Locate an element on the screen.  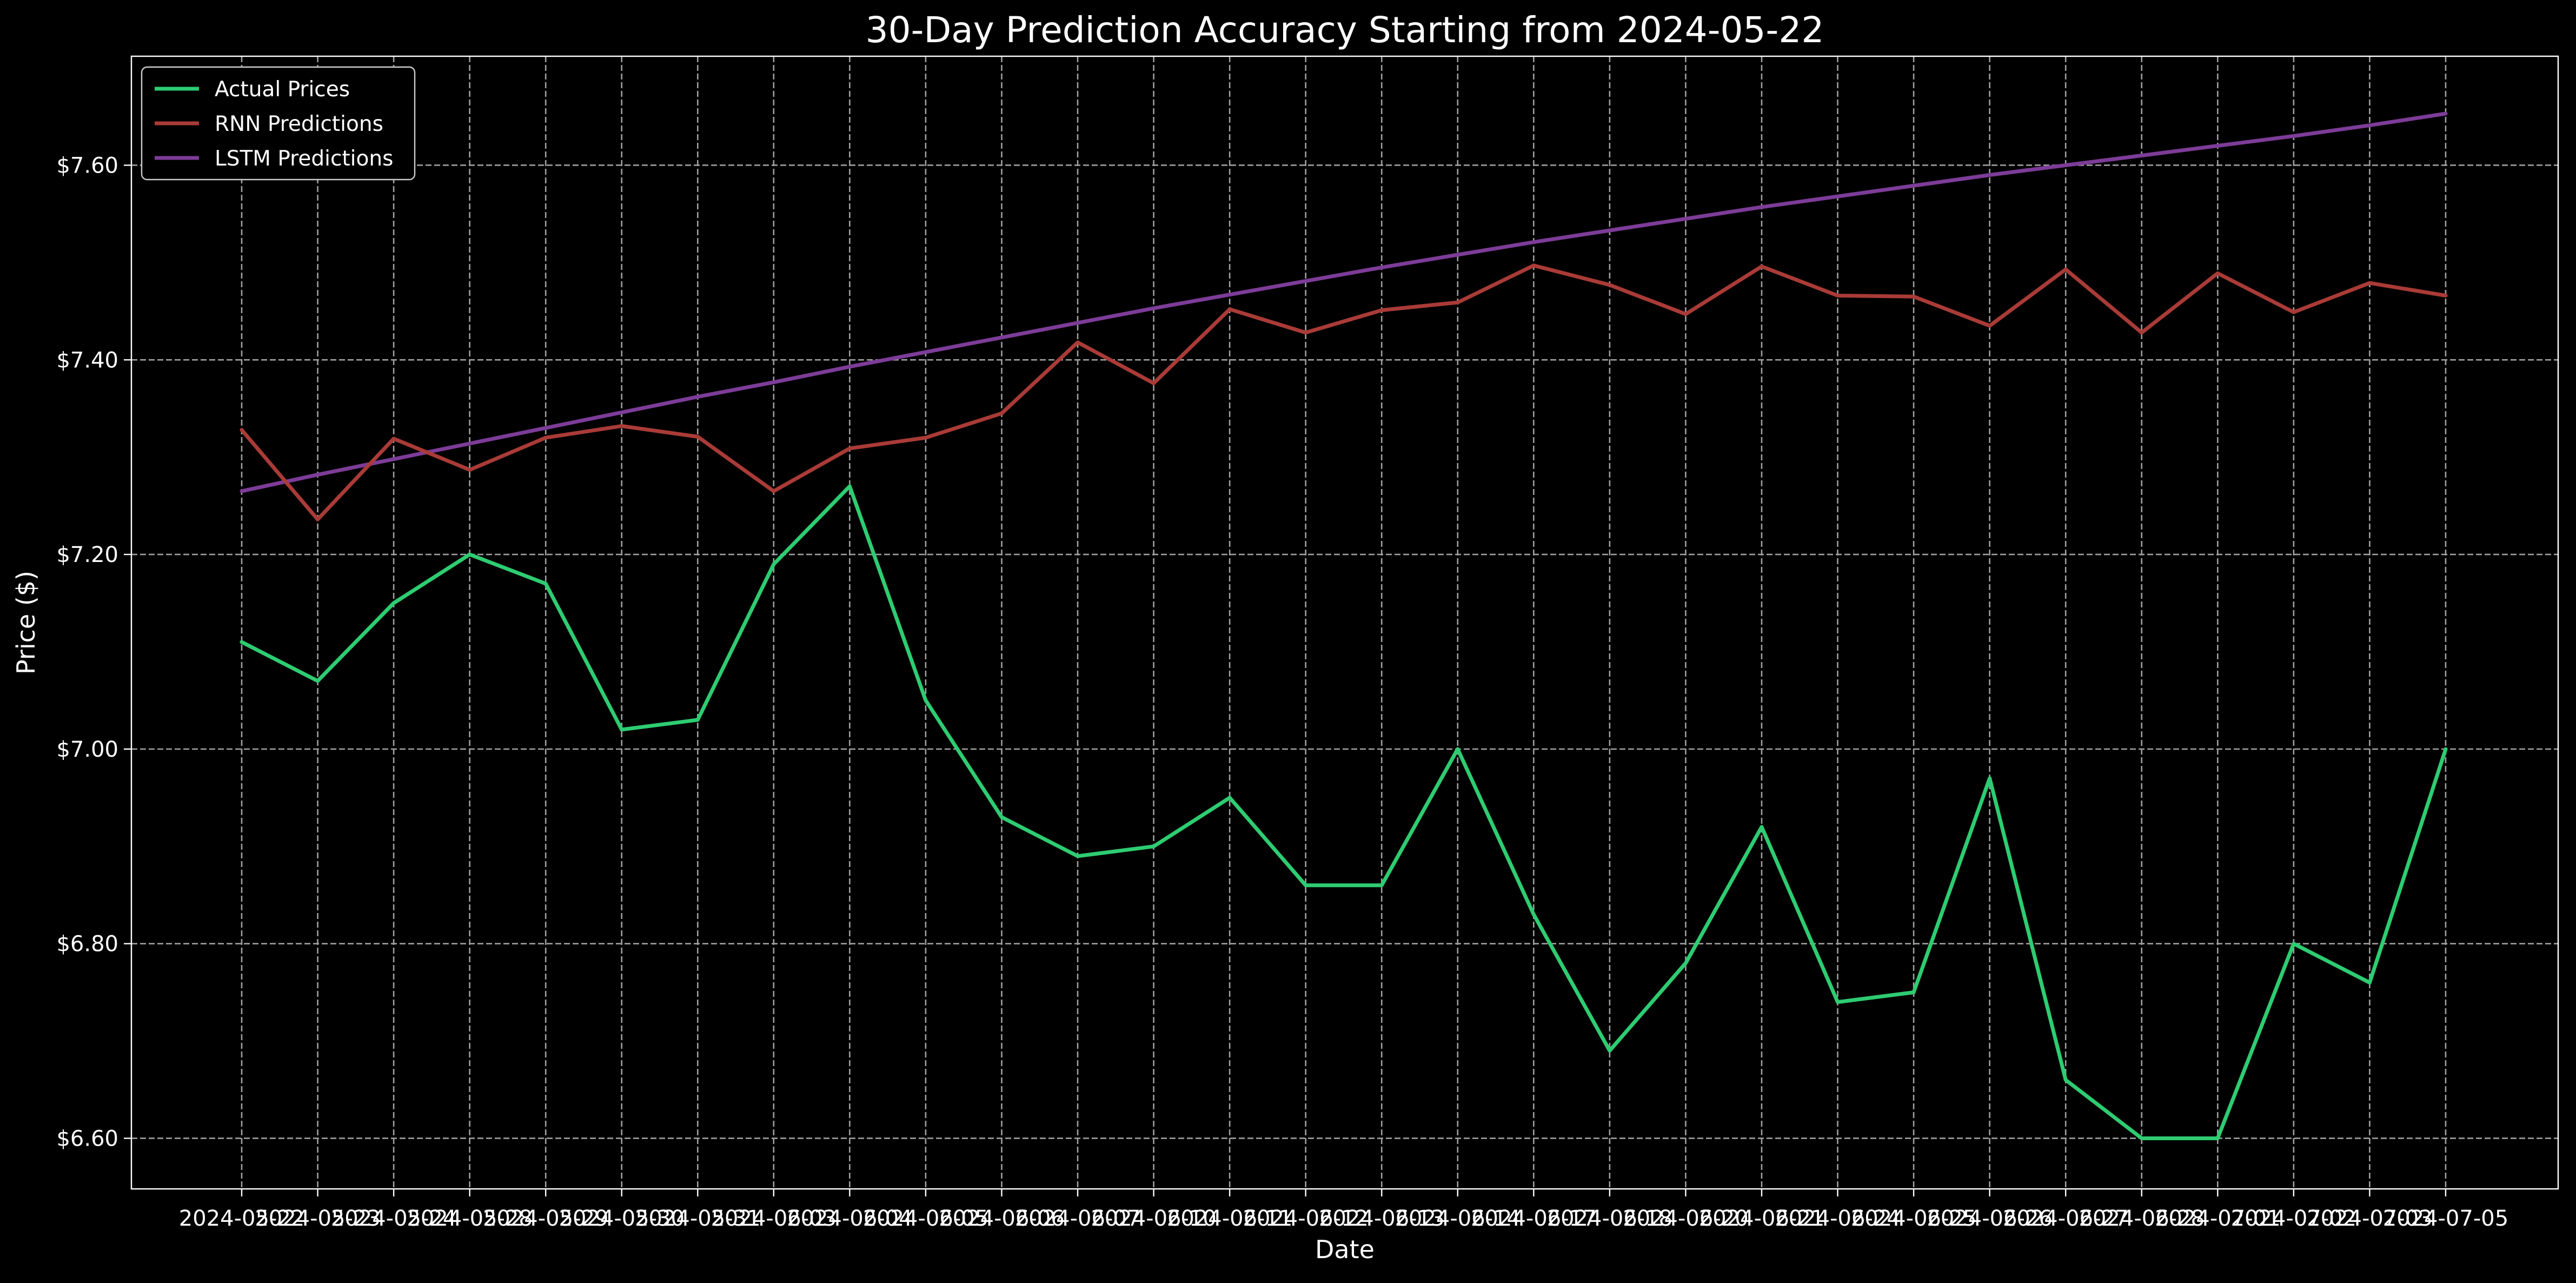
x-tick-label: 2024-06-05 is located at coordinates (925, 1218).